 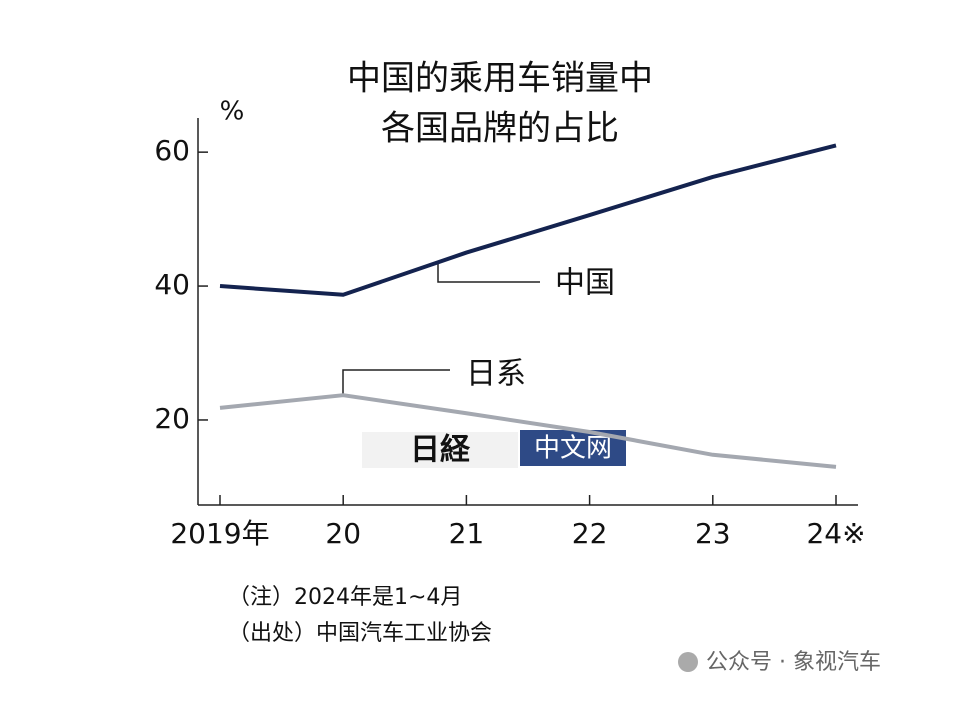 I want to click on chart-title: 各国品牌的占比, so click(x=500, y=129).